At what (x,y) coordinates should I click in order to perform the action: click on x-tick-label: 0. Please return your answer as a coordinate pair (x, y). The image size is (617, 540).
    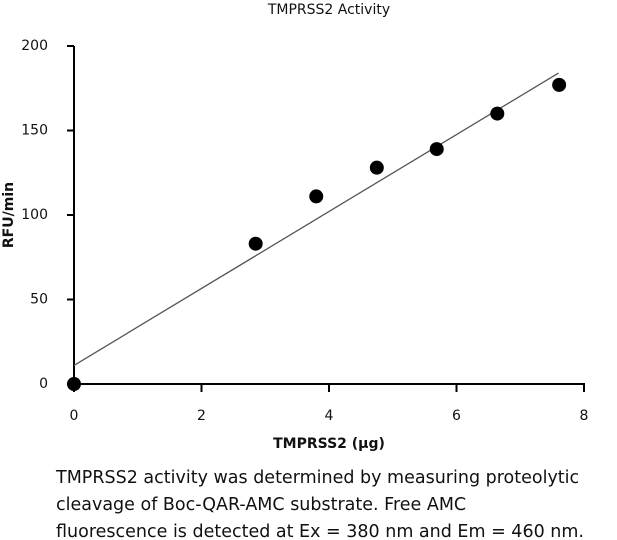
    Looking at the image, I should click on (74, 416).